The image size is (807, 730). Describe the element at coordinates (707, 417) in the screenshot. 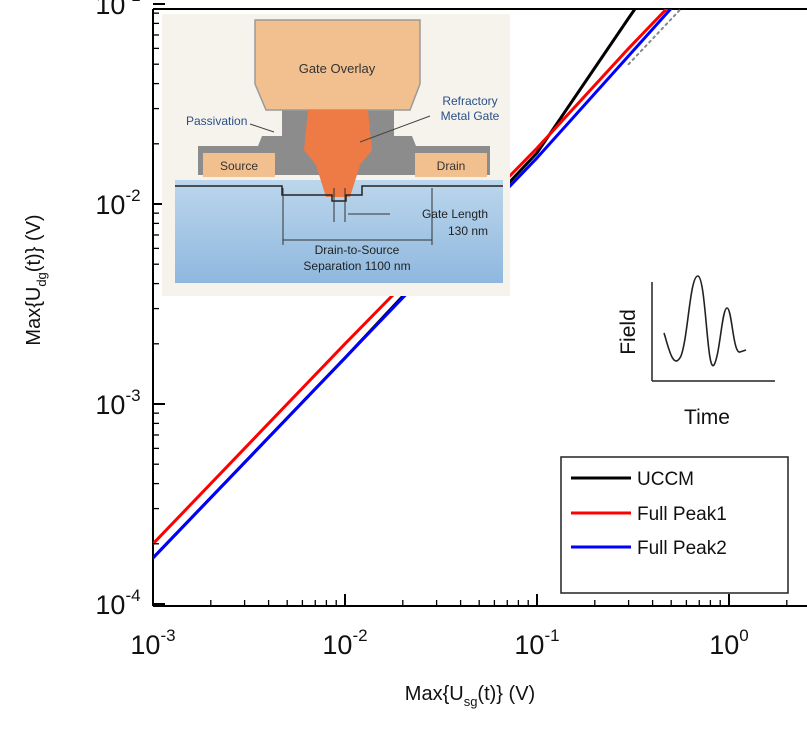

I see `pulse-inset-xlabel: Time` at that location.